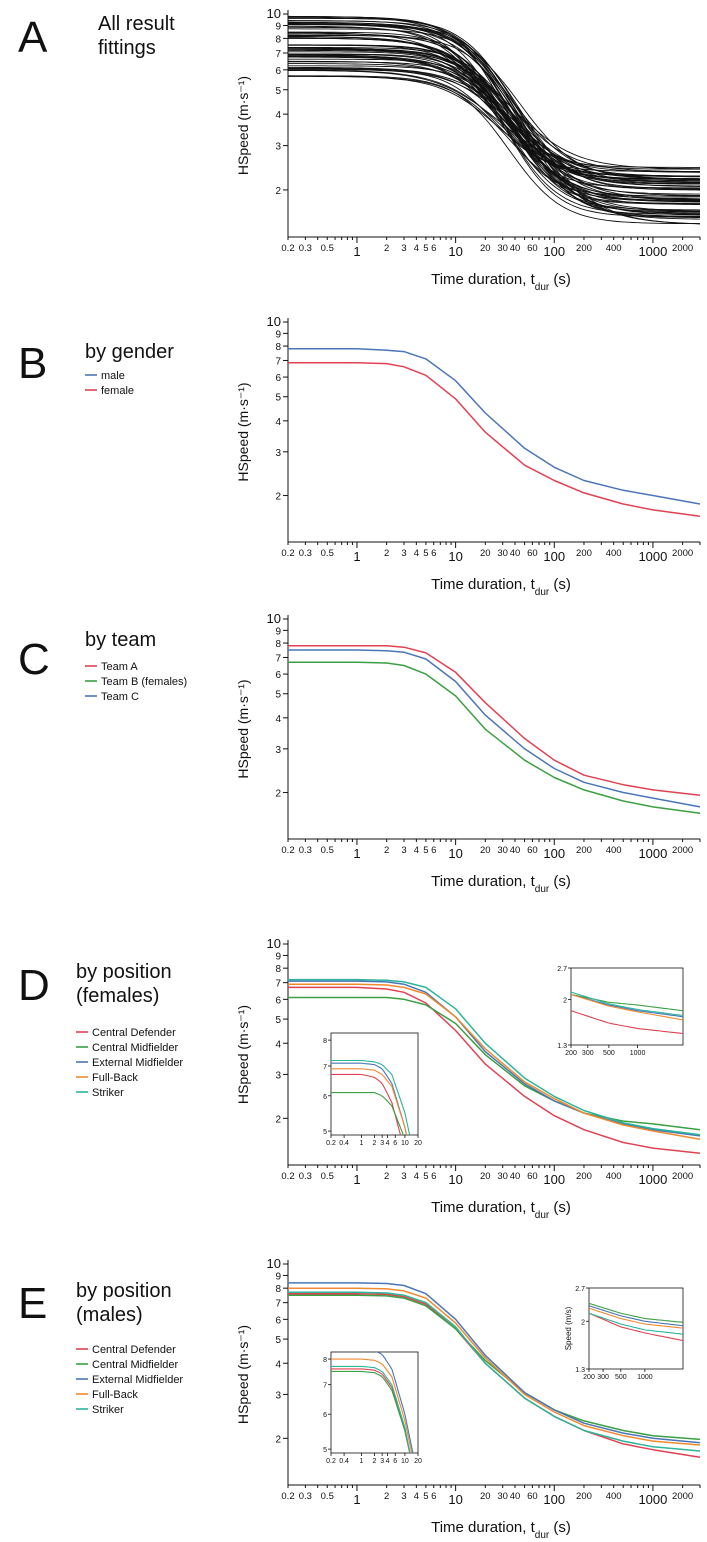  What do you see at coordinates (375, 1143) in the screenshot?
I see `inset-x-tick-label: 2` at bounding box center [375, 1143].